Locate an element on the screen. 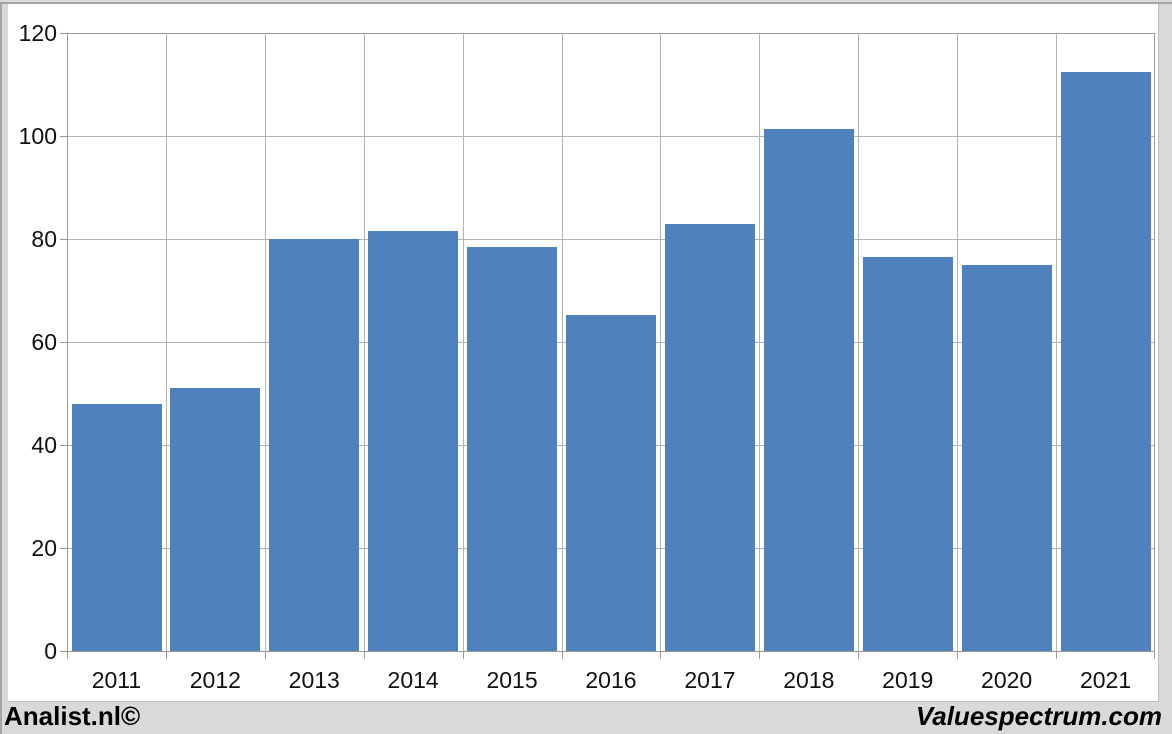 The image size is (1172, 734). window-frame-left is located at coordinates (1, 368).